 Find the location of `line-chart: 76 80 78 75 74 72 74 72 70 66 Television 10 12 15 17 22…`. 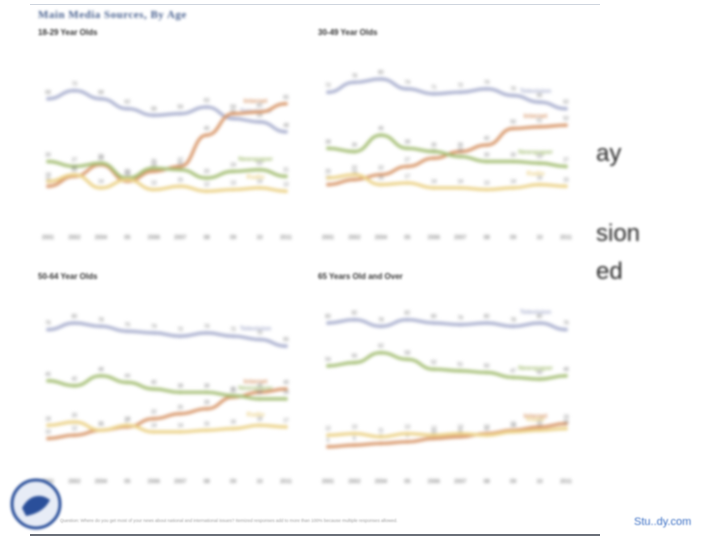

line-chart: 76 80 78 75 74 72 74 72 70 66 Television 10 12 15 17 22… is located at coordinates (167, 399).